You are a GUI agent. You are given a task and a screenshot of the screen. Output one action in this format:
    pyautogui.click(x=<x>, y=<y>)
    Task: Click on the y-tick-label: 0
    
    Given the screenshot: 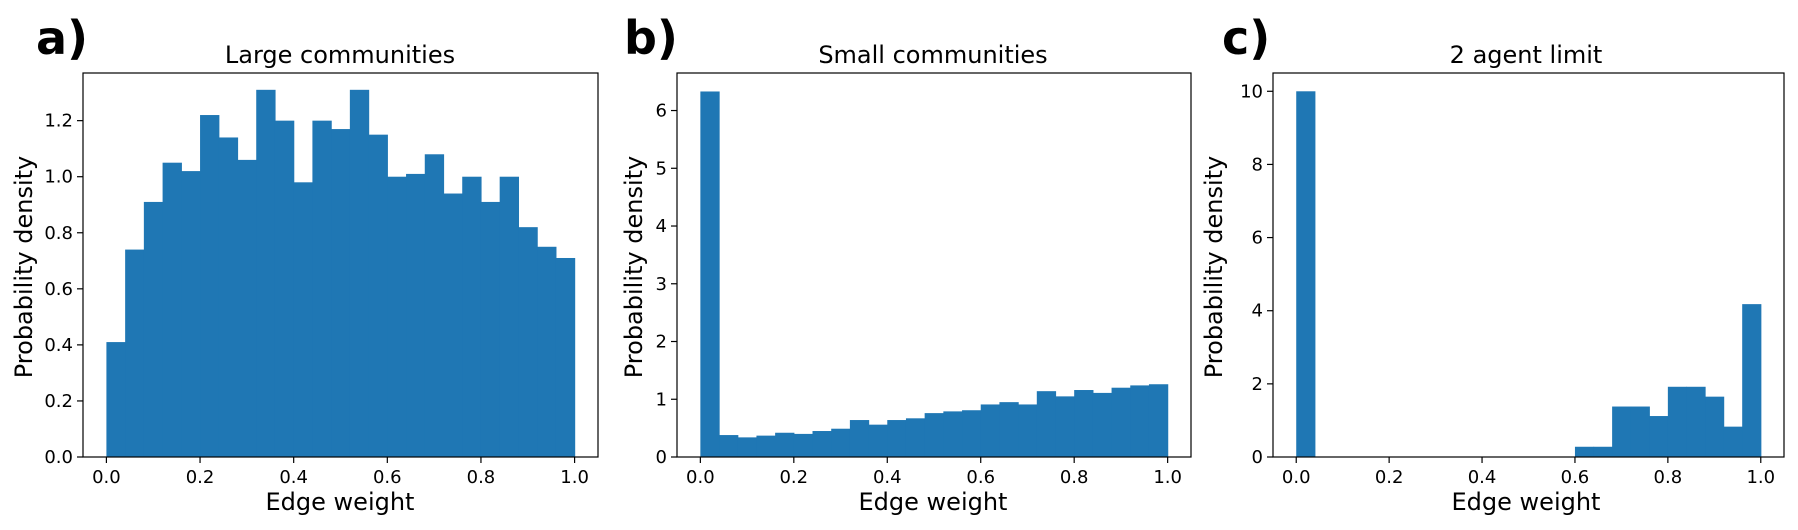 What is the action you would take?
    pyautogui.click(x=661, y=457)
    